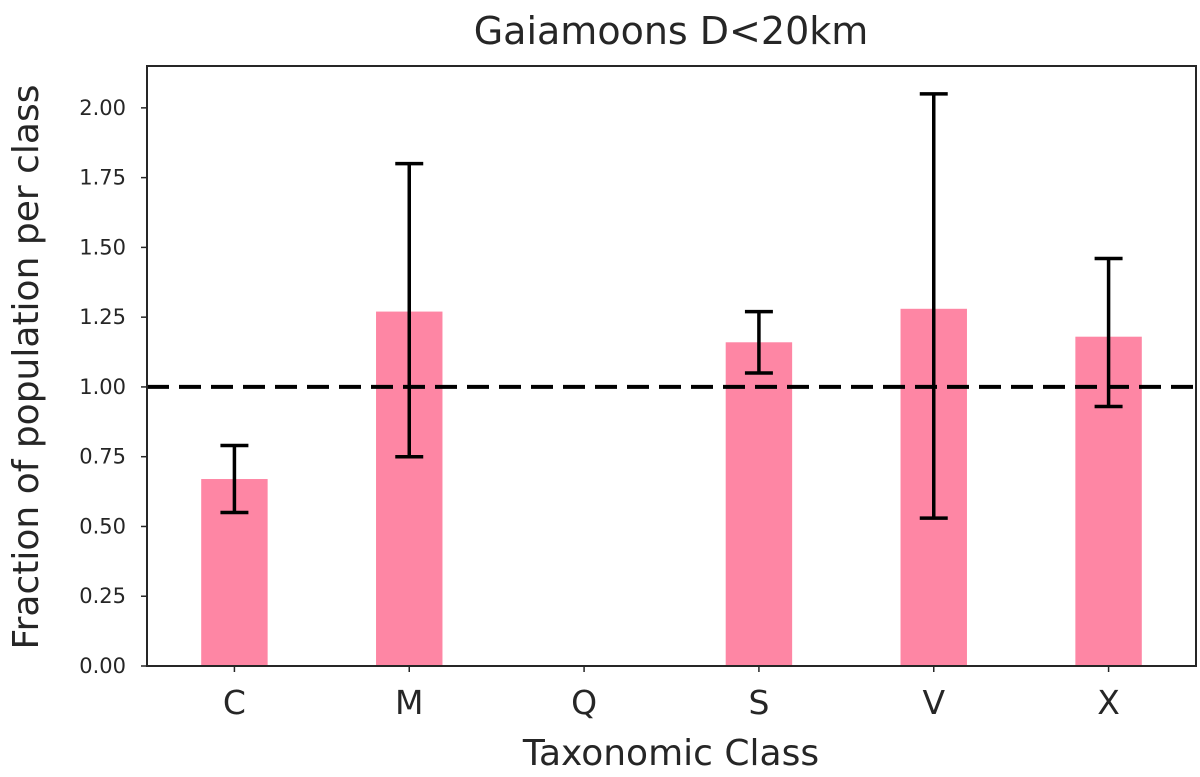 Image resolution: width=1200 pixels, height=777 pixels. Describe the element at coordinates (758, 702) in the screenshot. I see `x-tick-label-s: S` at that location.